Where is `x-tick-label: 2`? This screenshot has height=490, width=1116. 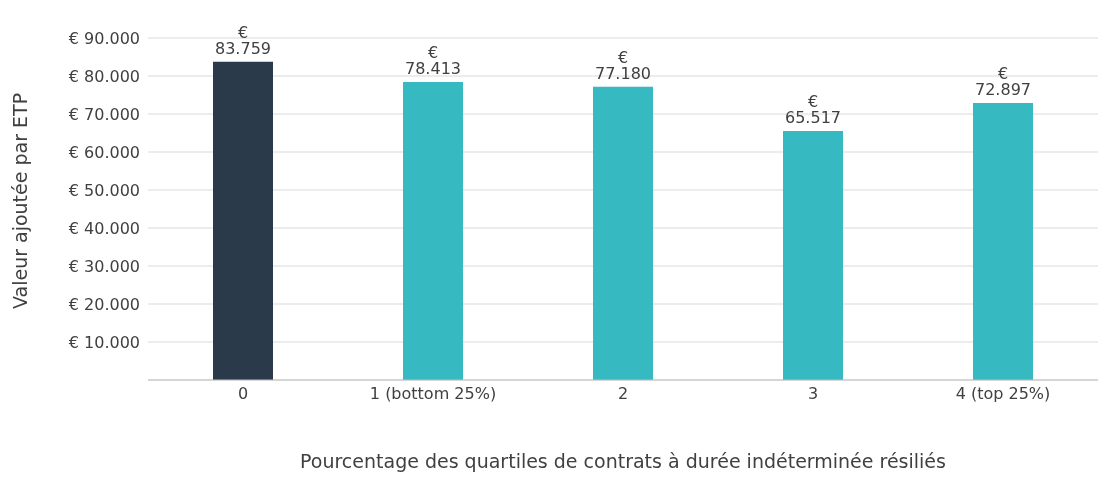
x-tick-label: 2 is located at coordinates (623, 394).